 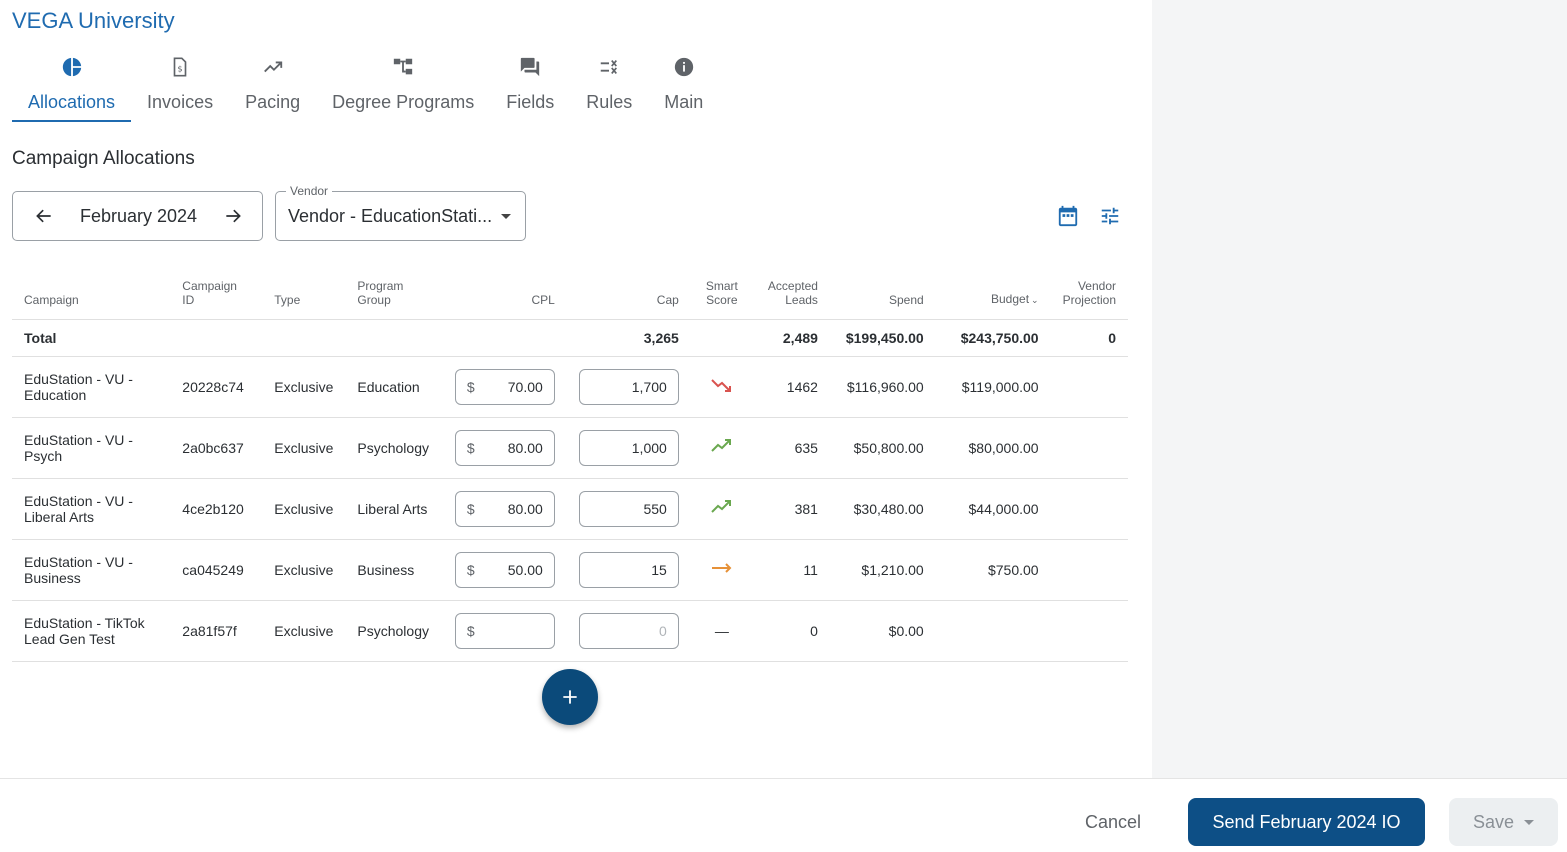 I want to click on campaign-name: EduStation - VU - Business, so click(x=91, y=570).